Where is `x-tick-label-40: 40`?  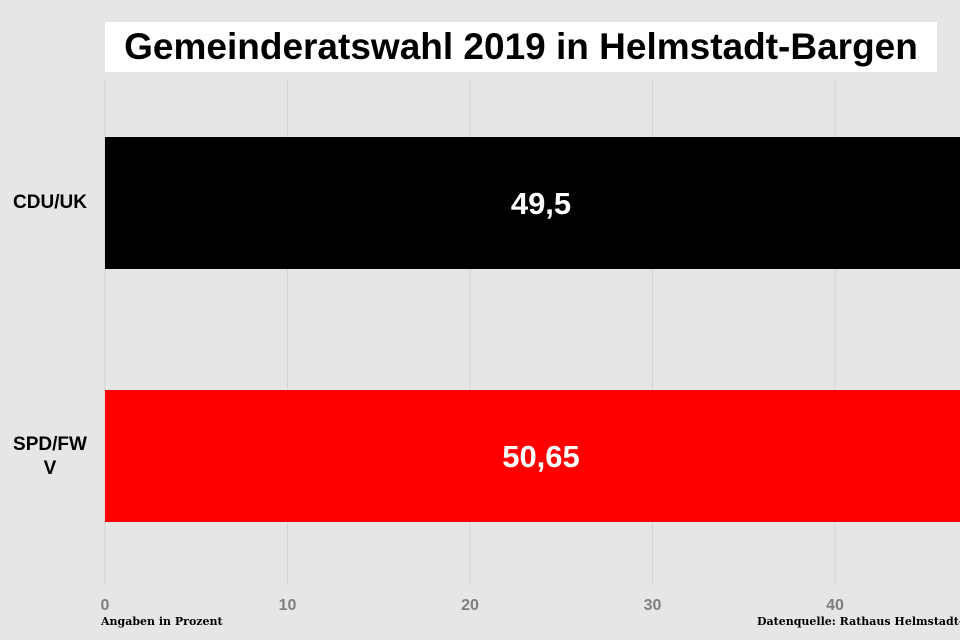 x-tick-label-40: 40 is located at coordinates (835, 605).